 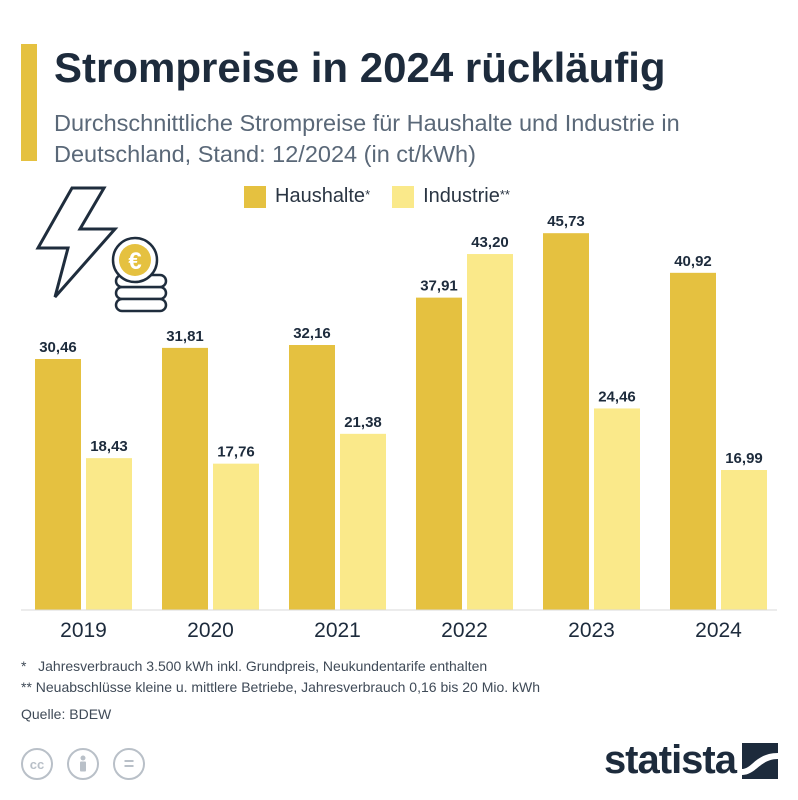 What do you see at coordinates (109, 534) in the screenshot?
I see `bar-industrie-2019` at bounding box center [109, 534].